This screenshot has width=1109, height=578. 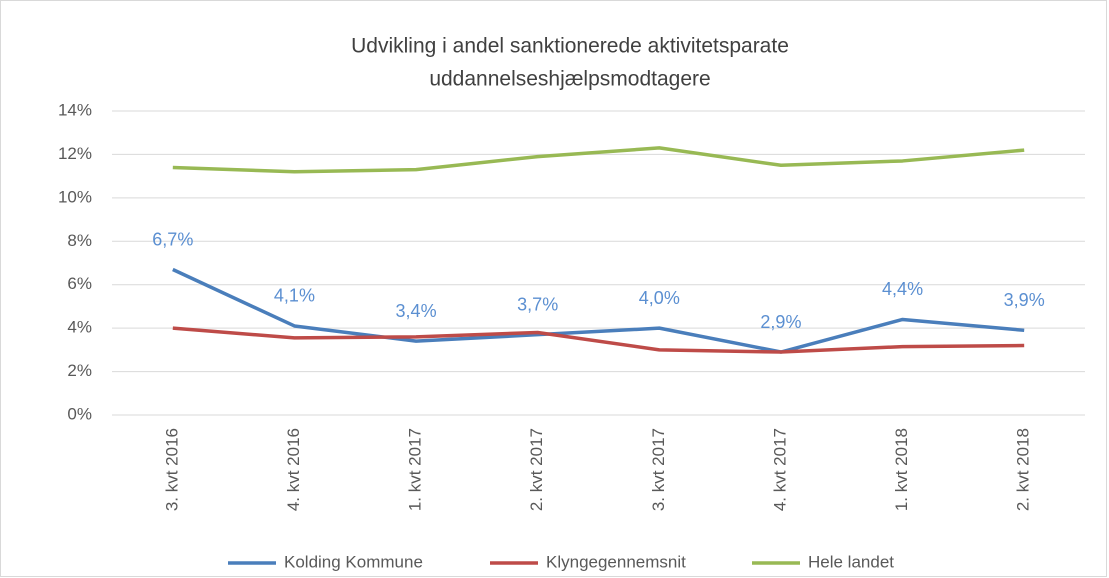 I want to click on y-tick-label: 6%, so click(x=79, y=283).